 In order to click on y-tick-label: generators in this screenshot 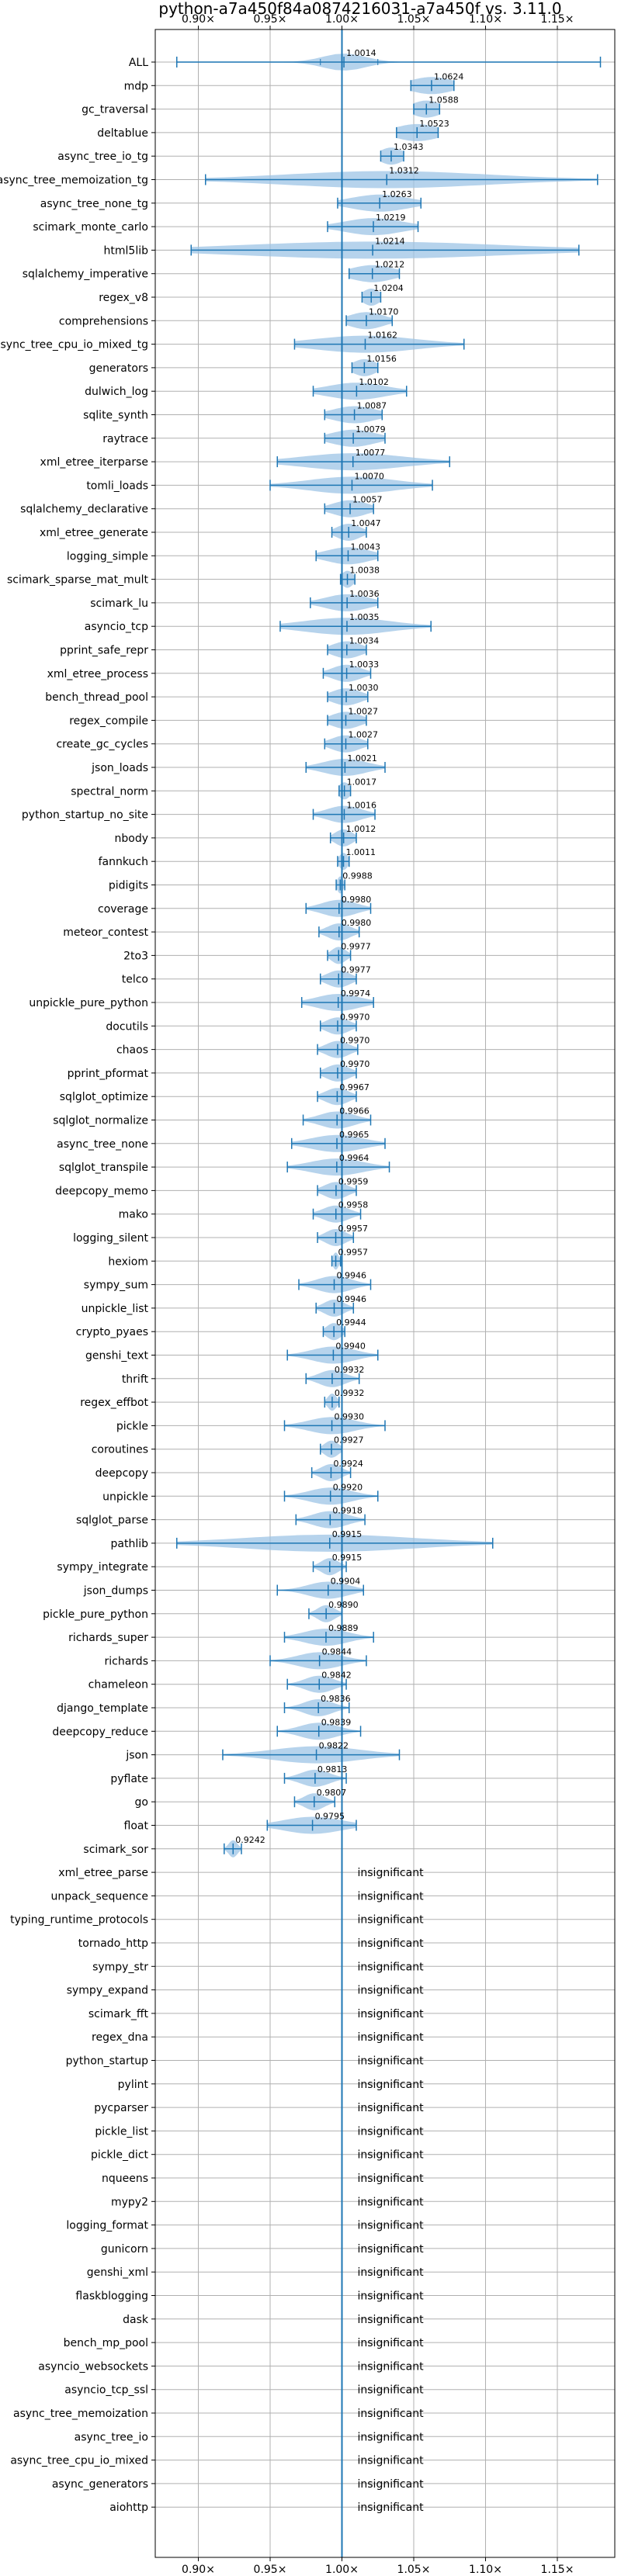, I will do `click(118, 368)`.